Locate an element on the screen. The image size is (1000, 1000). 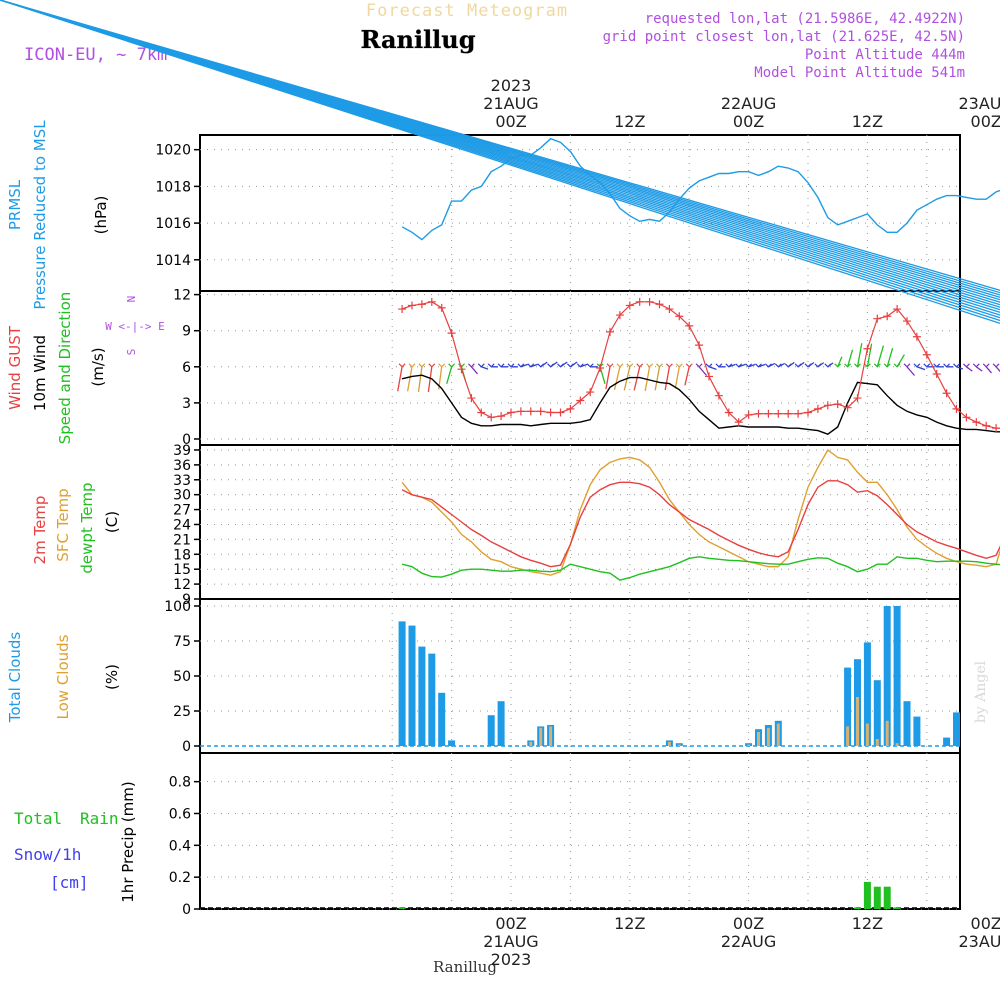
wind10m-line is located at coordinates (700, 404).